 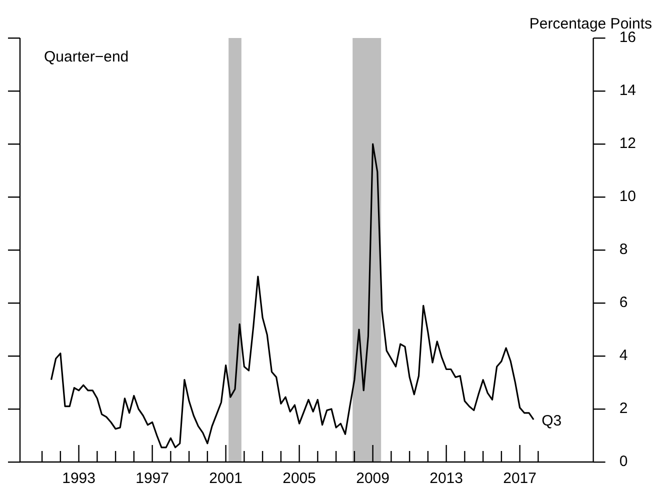 I want to click on annotation: Q3, so click(x=552, y=421).